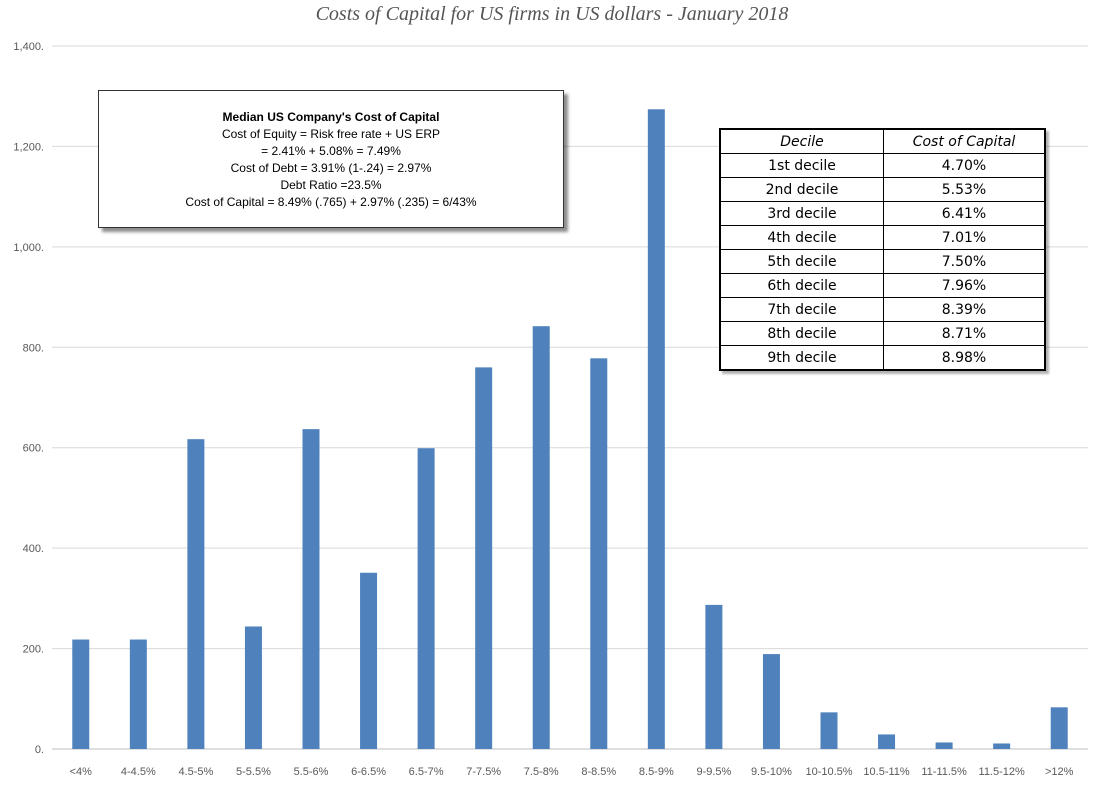  What do you see at coordinates (801, 189) in the screenshot?
I see `decile-cell: 2nd decile` at bounding box center [801, 189].